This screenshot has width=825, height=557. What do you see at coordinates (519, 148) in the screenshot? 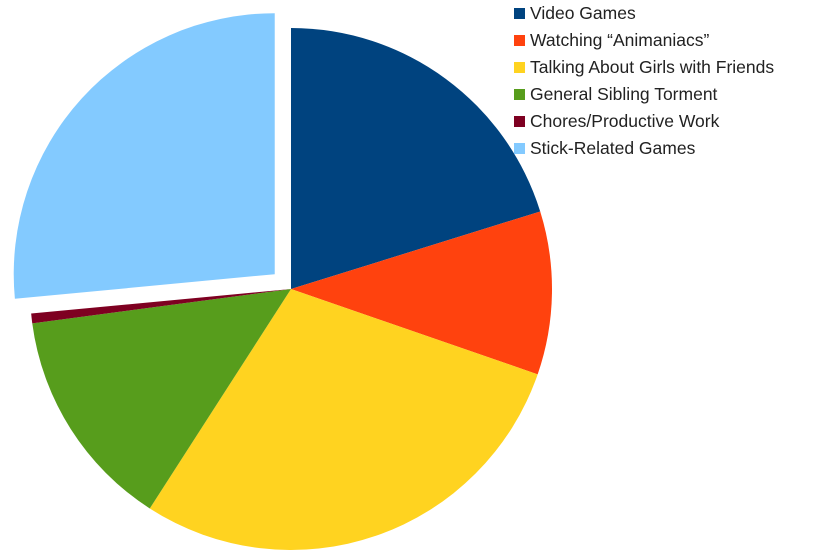
I see `legend-swatch-stick-related-games` at bounding box center [519, 148].